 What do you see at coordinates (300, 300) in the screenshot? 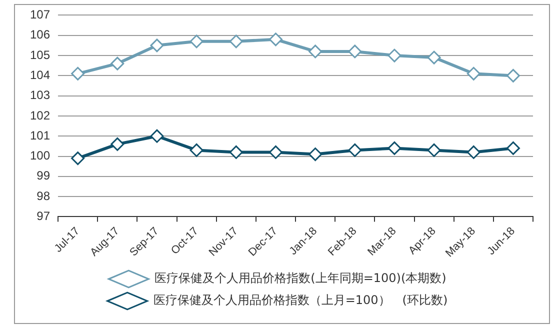
I see `legend-label: 医疗保健及个人用品价格指数（上月=100） (环比数)` at bounding box center [300, 300].